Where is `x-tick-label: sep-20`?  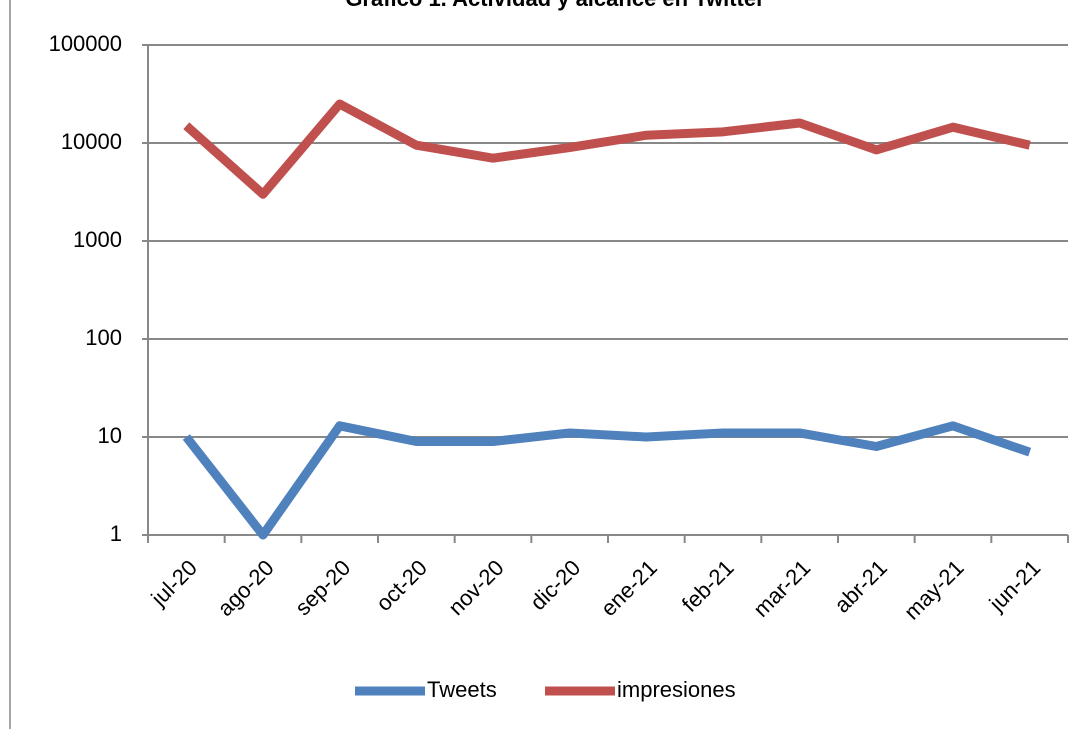
x-tick-label: sep-20 is located at coordinates (322, 587).